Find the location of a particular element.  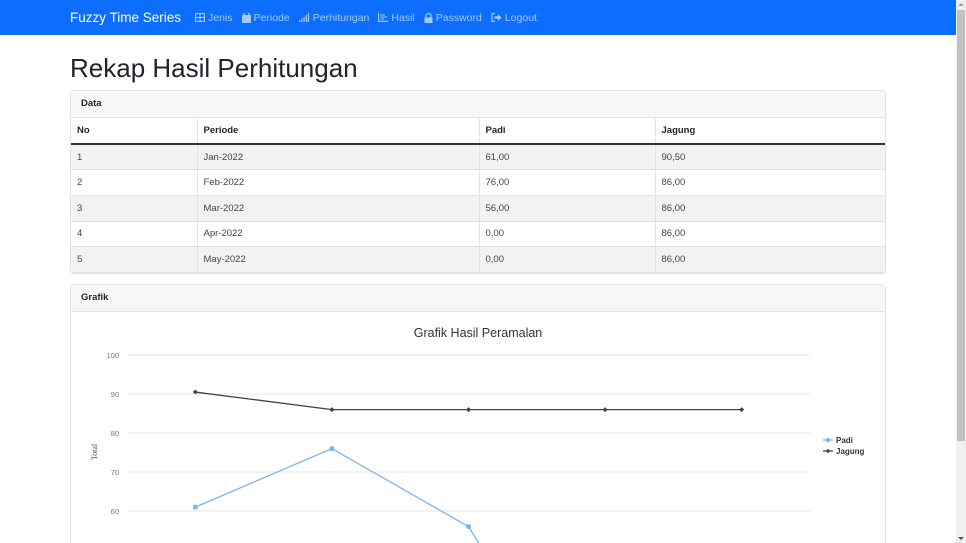

column-header-padi: Padi is located at coordinates (567, 131).